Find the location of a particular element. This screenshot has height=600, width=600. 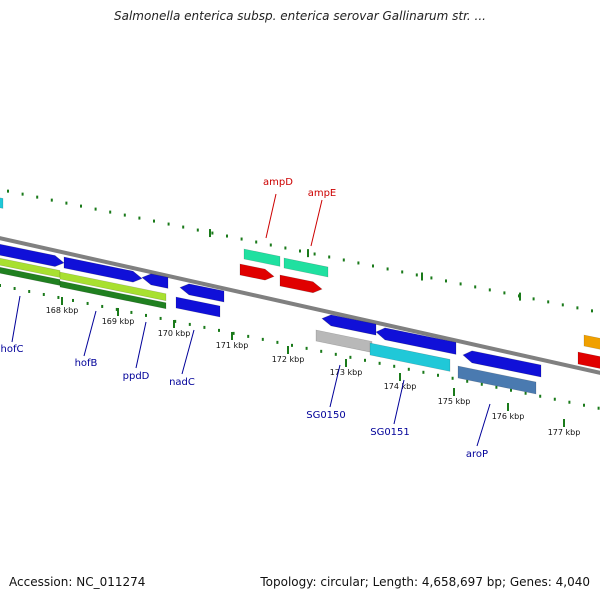

tick-label: 176 kbp is located at coordinates (508, 416).